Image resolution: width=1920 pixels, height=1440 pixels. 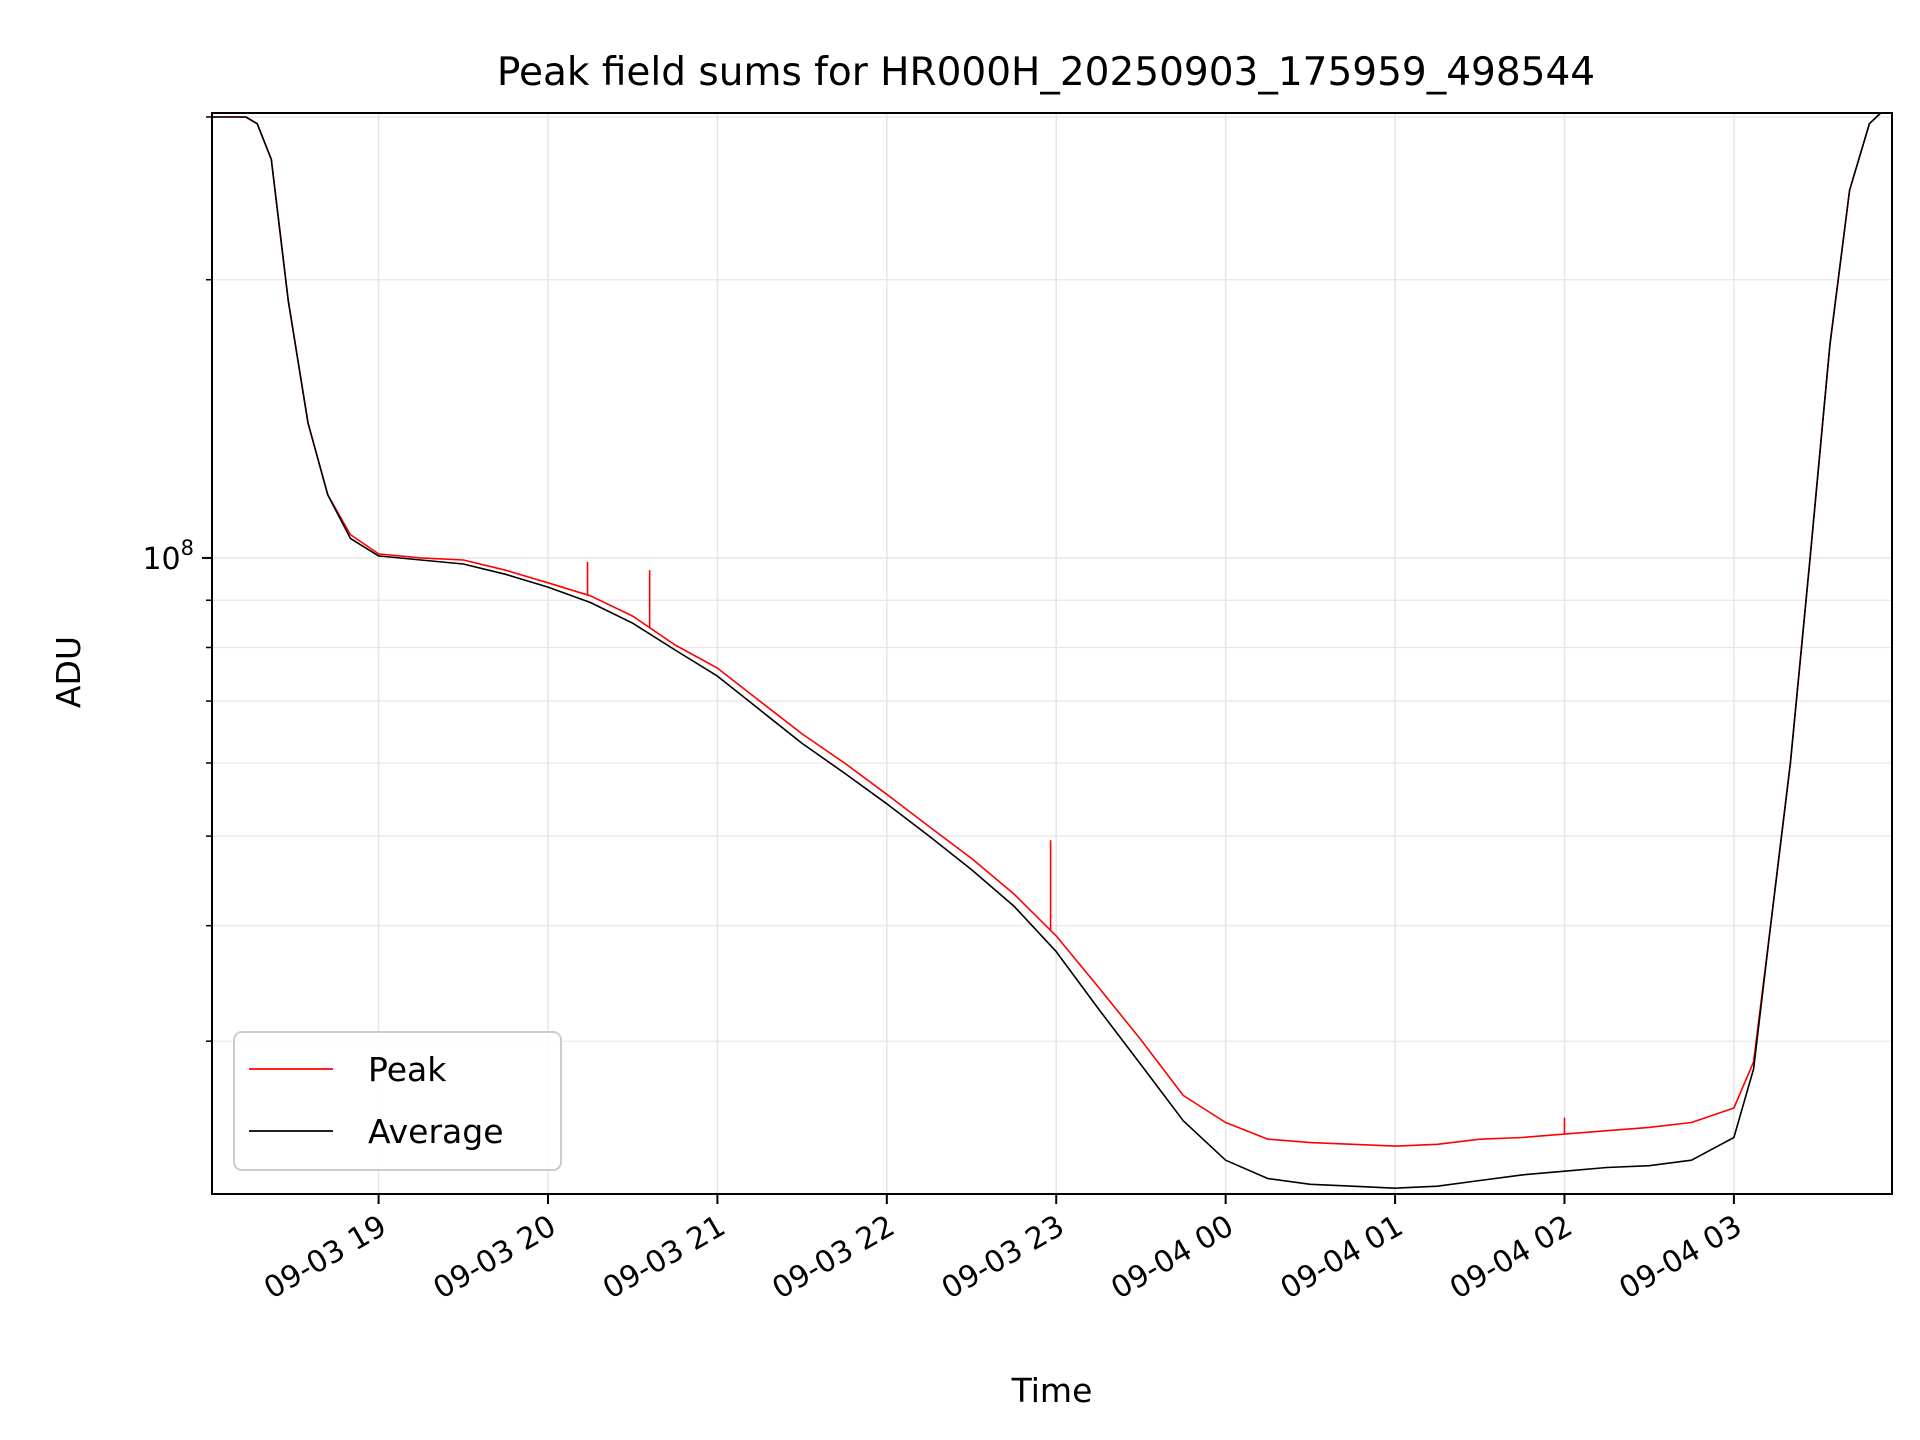 What do you see at coordinates (161, 559) in the screenshot?
I see `y-tick-label-base: 10` at bounding box center [161, 559].